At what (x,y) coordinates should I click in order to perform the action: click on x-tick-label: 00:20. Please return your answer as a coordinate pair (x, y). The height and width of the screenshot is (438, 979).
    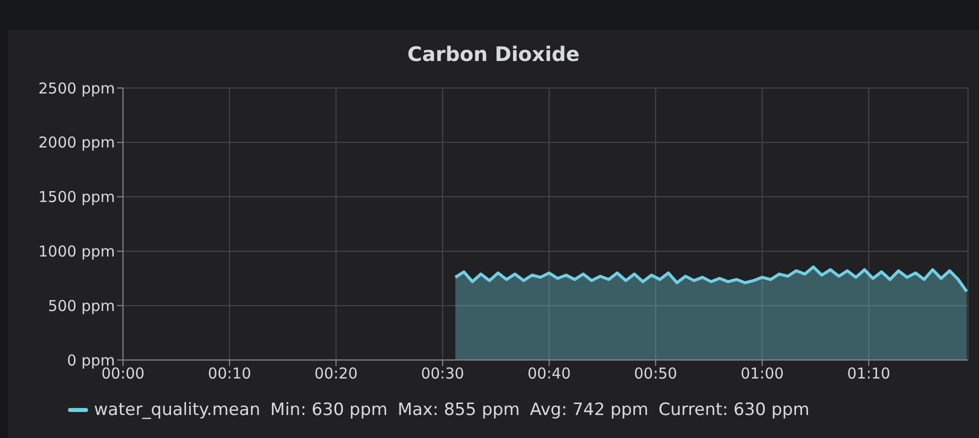
    Looking at the image, I should click on (336, 373).